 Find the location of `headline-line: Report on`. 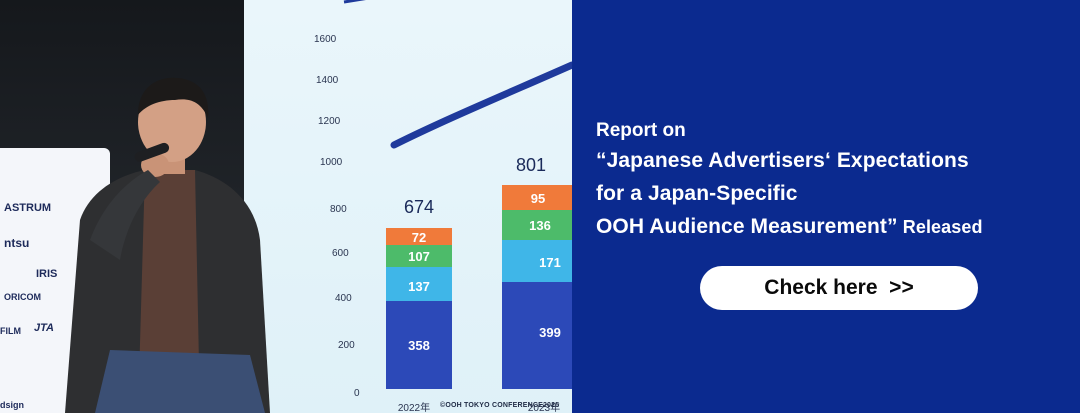

headline-line: Report on is located at coordinates (641, 130).